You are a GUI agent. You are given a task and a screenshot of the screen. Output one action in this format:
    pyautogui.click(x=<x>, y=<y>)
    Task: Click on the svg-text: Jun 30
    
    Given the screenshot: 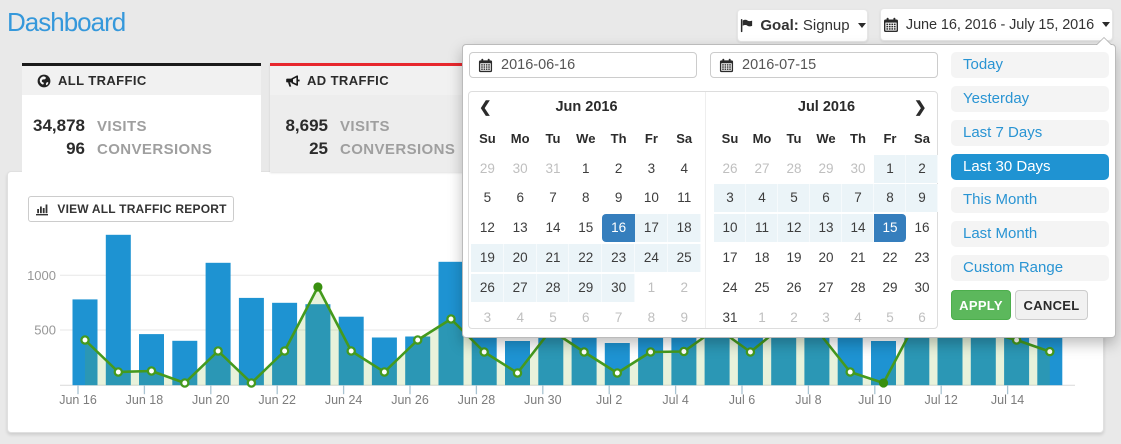 What is the action you would take?
    pyautogui.click(x=543, y=400)
    